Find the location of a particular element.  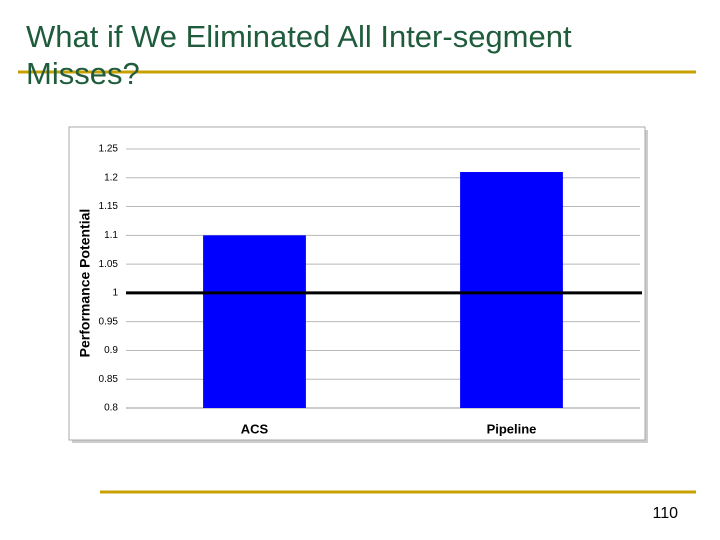

y-tick-label: 0.95 is located at coordinates (109, 321).